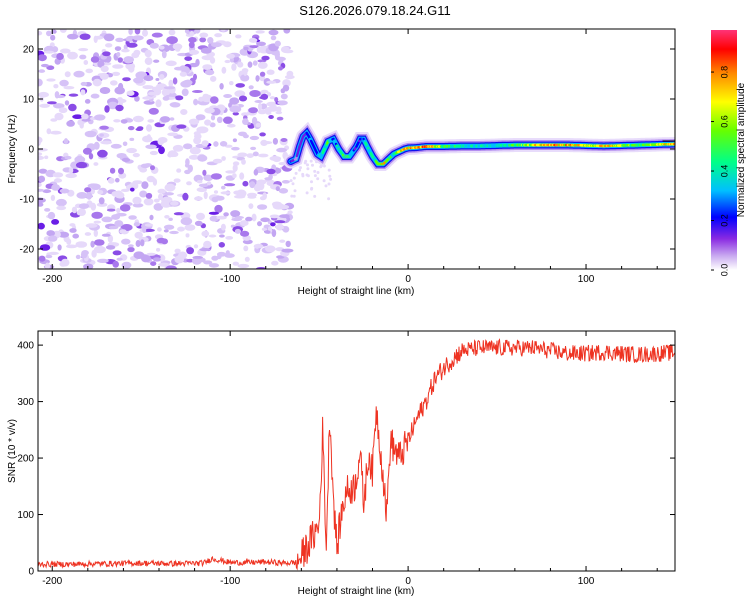 The image size is (750, 600). I want to click on colorbar-label: Normalized spectral amplitude, so click(741, 149).